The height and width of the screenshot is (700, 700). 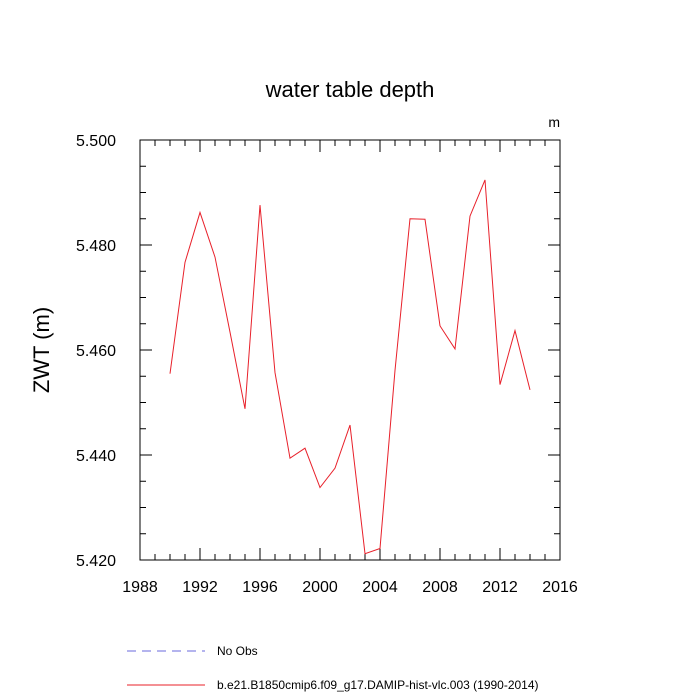 I want to click on y-tick-labels: 5.420 5.440 5.460 5.480 5.500, so click(x=96, y=351).